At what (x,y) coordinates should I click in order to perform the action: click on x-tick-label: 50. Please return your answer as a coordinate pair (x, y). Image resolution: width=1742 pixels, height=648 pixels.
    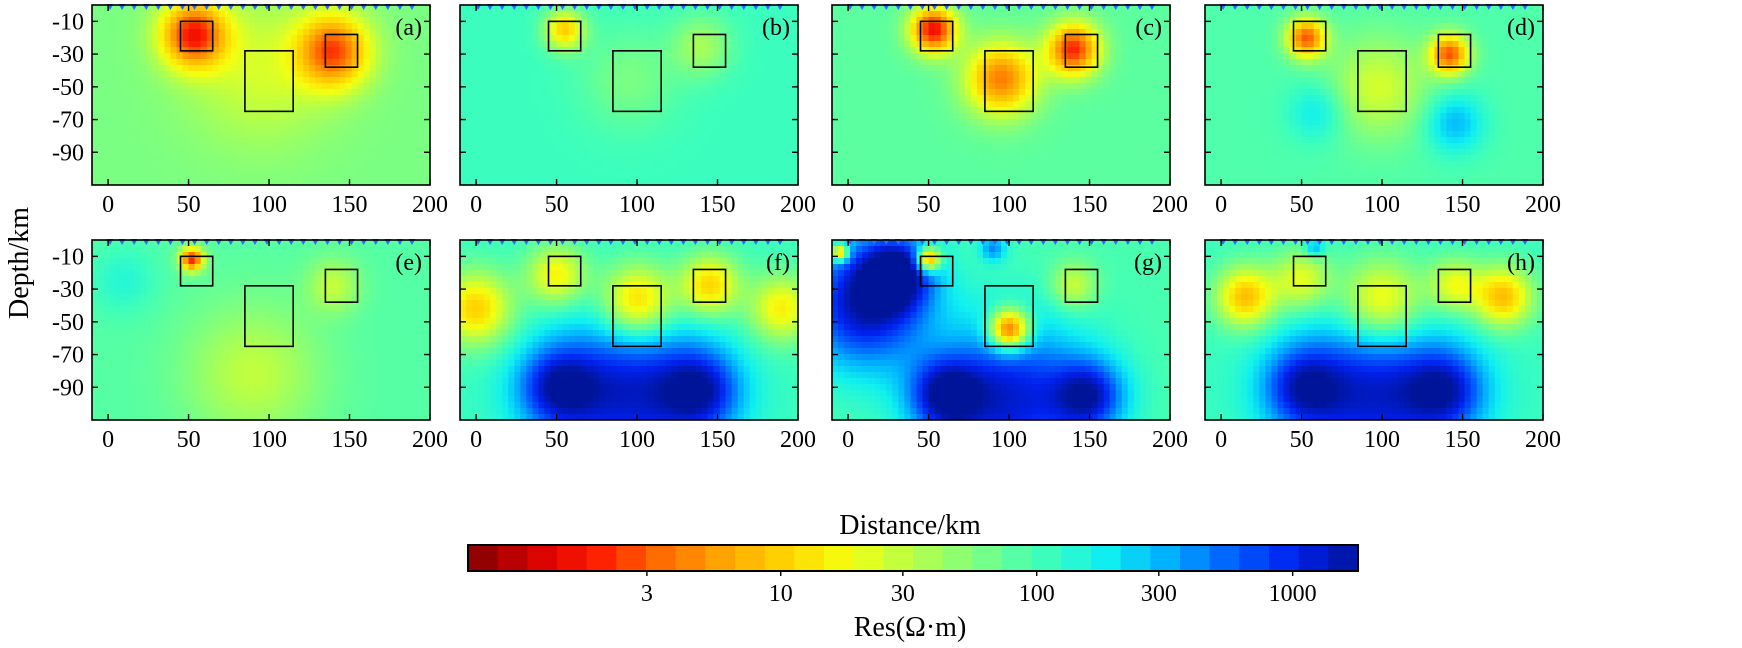
    Looking at the image, I should click on (189, 205).